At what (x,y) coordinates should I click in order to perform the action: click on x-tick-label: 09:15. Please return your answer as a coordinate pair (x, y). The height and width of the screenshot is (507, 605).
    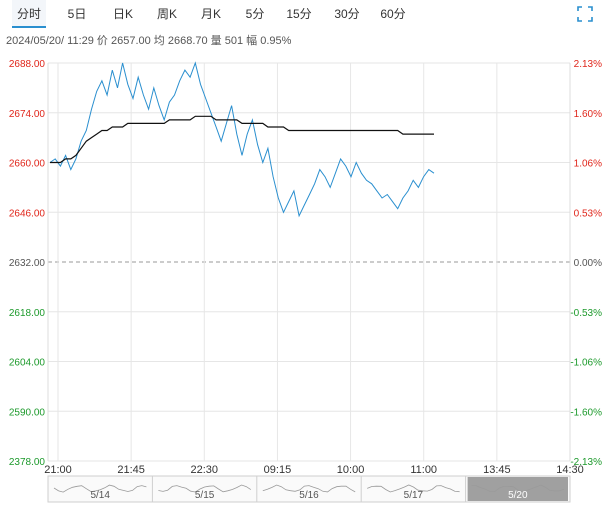
    Looking at the image, I should click on (278, 470).